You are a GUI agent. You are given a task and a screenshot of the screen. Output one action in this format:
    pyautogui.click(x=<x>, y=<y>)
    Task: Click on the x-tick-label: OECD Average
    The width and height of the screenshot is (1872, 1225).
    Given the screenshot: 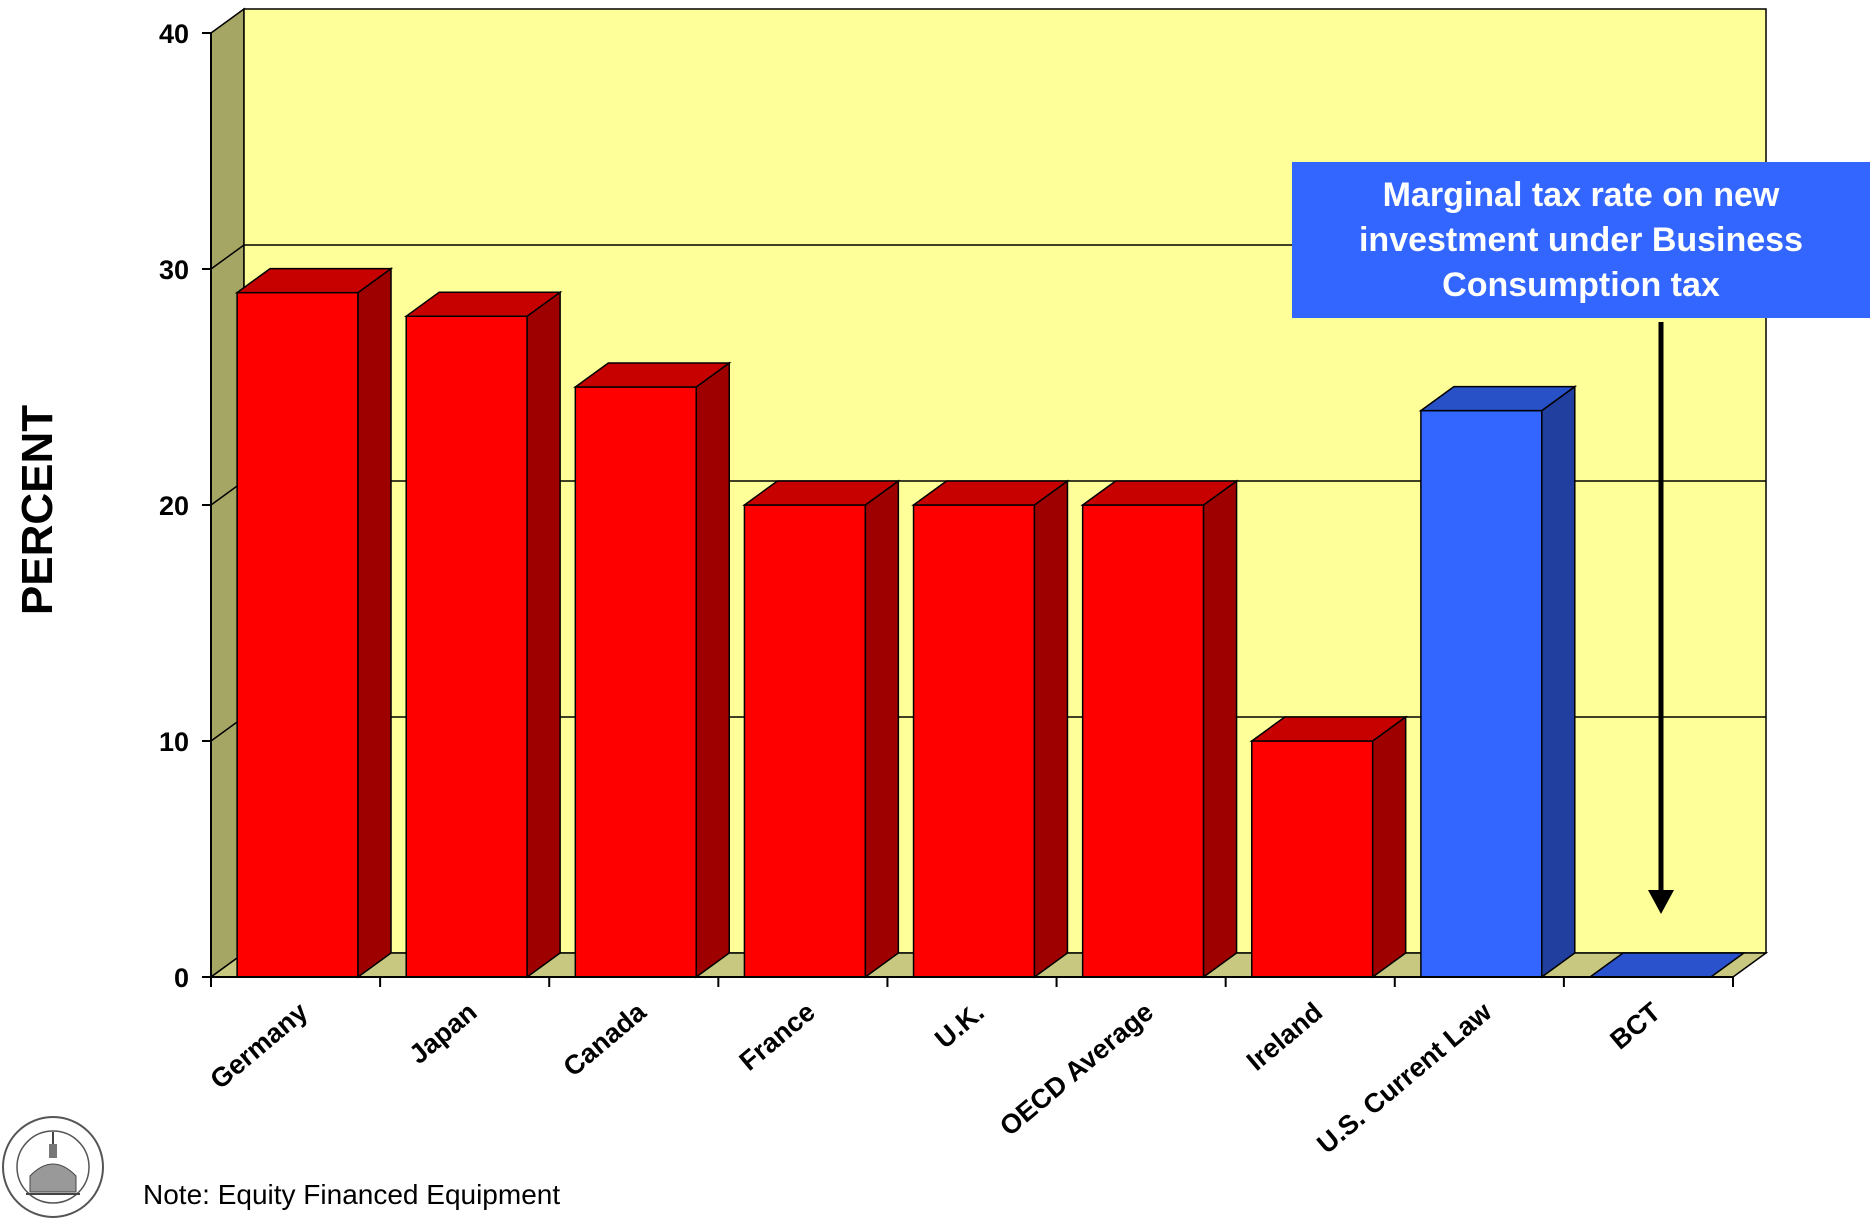 What is the action you would take?
    pyautogui.click(x=1076, y=1069)
    